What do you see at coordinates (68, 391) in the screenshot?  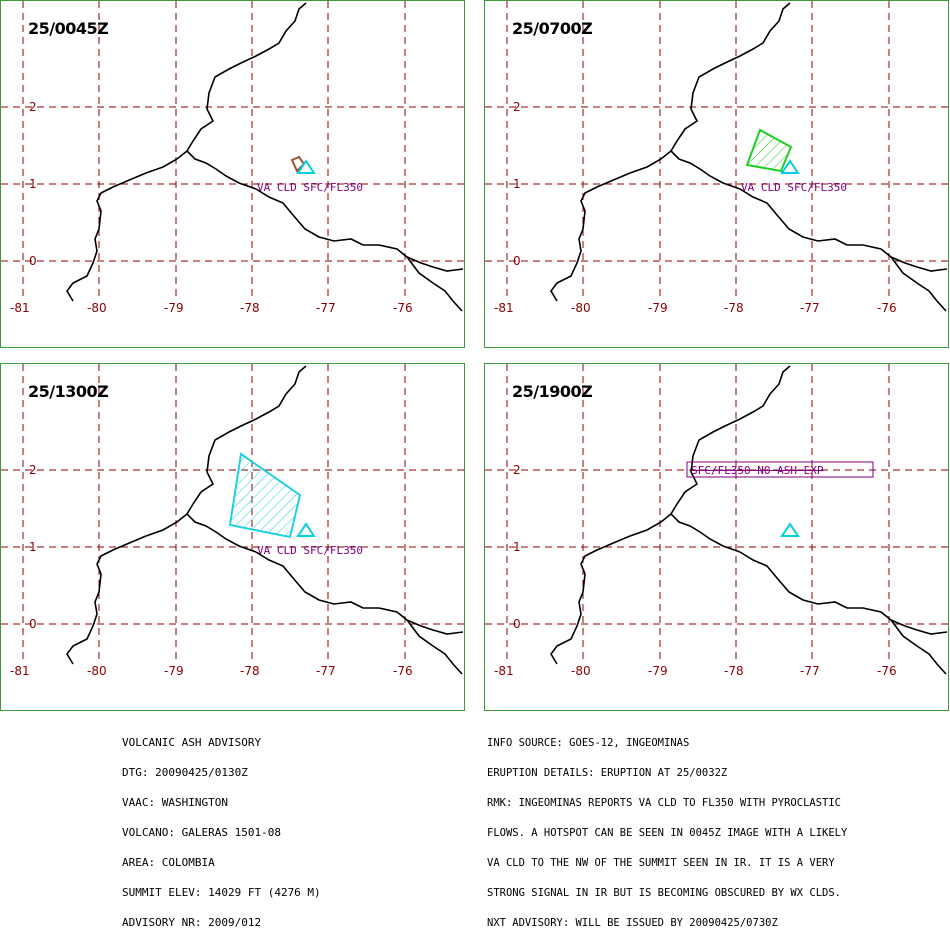 I see `panel-time-label: 25/1300Z` at bounding box center [68, 391].